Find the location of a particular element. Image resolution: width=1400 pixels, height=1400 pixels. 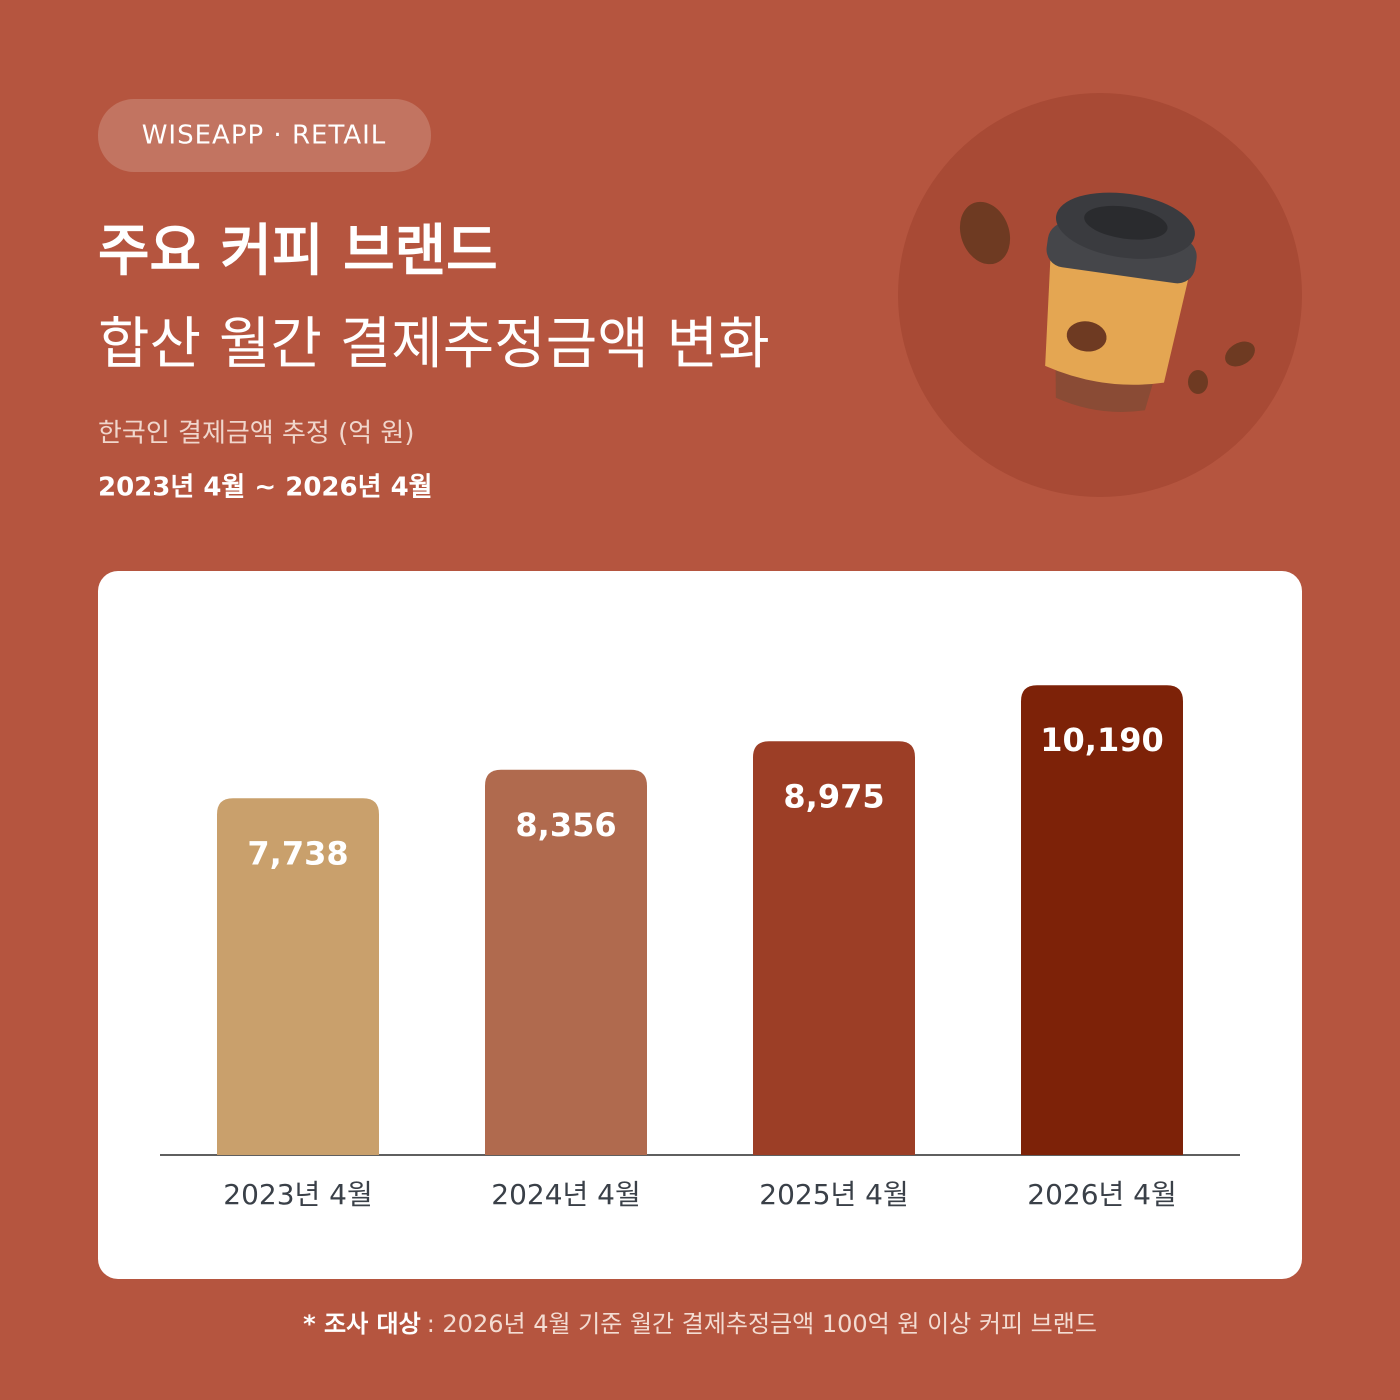

title: 주요 커피 브랜드 is located at coordinates (298, 251).